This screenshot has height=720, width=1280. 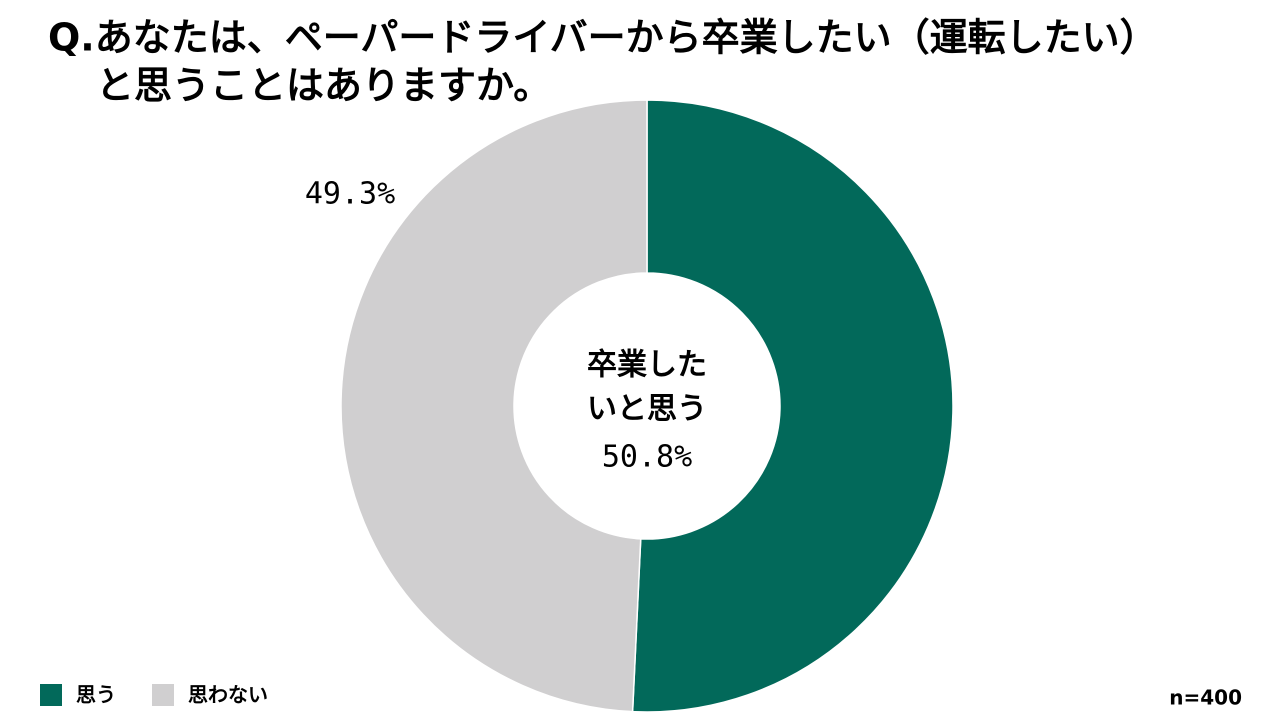 I want to click on center-label: 卒業した, so click(x=647, y=365).